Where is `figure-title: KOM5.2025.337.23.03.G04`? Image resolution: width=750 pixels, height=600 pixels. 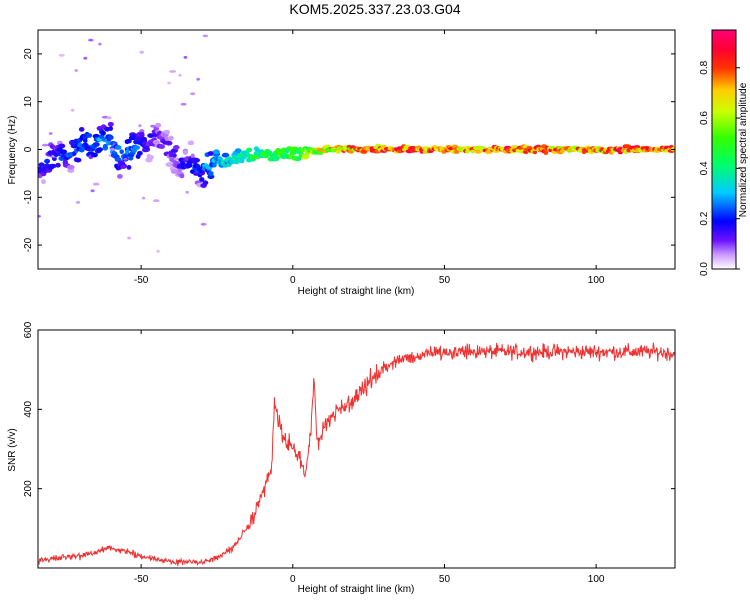 figure-title: KOM5.2025.337.23.03.G04 is located at coordinates (374, 9).